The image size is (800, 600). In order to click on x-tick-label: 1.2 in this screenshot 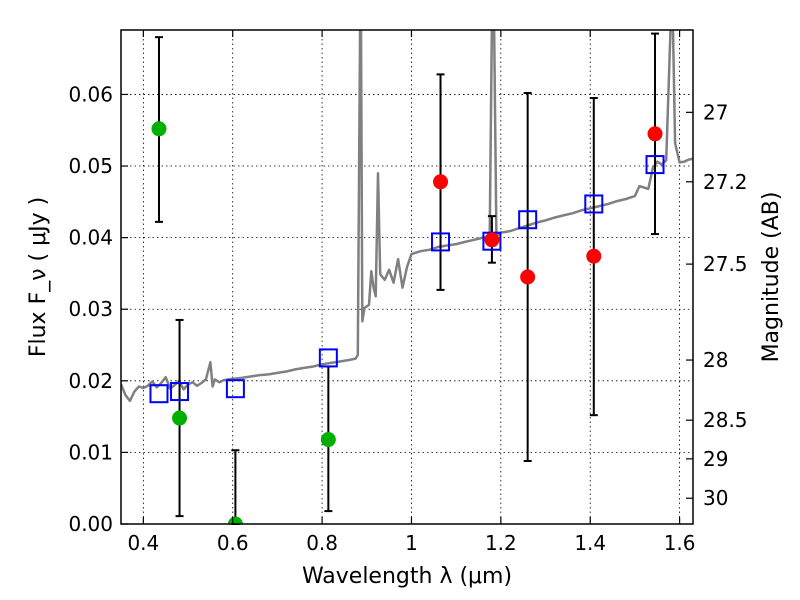, I will do `click(501, 543)`.